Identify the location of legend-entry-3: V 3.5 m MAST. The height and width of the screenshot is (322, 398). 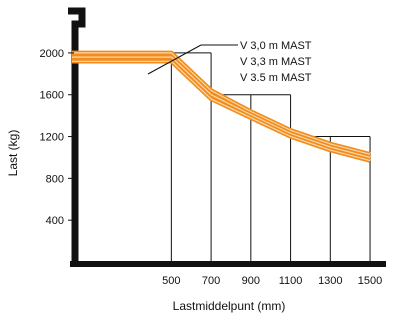
(276, 78).